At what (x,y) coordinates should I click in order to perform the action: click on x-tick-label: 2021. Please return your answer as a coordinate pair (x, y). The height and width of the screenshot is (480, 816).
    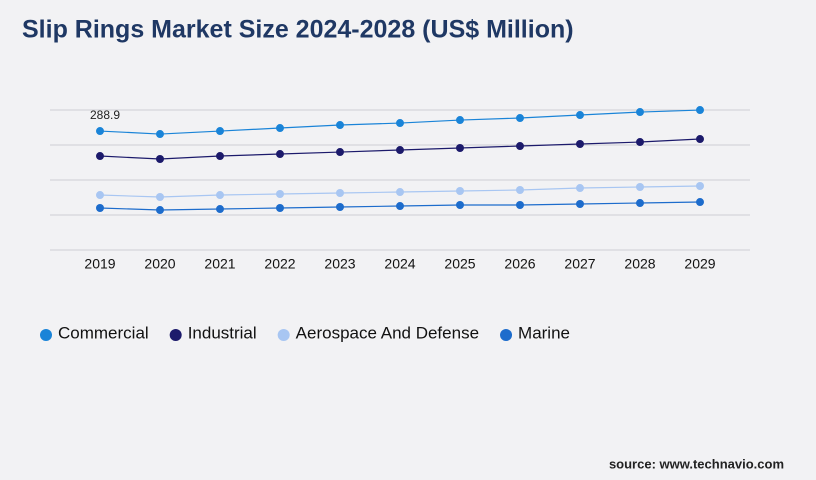
    Looking at the image, I should click on (219, 264).